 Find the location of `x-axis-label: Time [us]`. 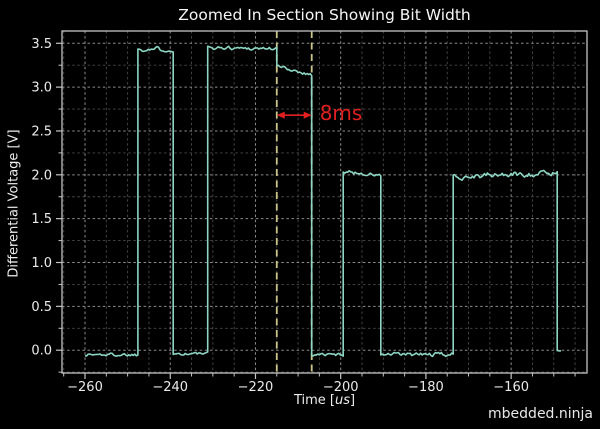

x-axis-label: Time [us] is located at coordinates (324, 400).